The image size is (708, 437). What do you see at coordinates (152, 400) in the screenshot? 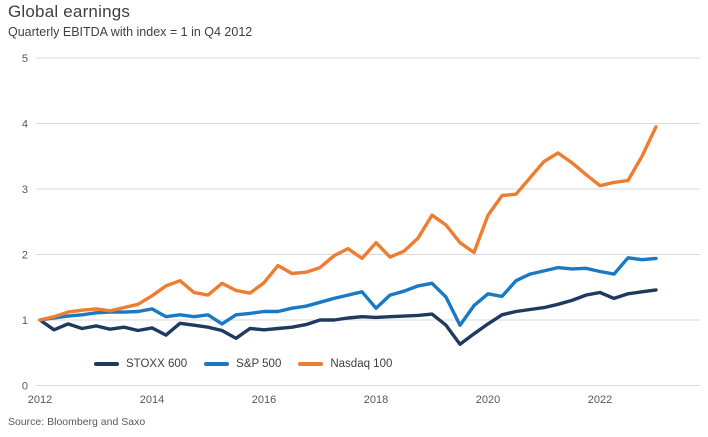
I see `x-tick-label-2014: 2014` at bounding box center [152, 400].